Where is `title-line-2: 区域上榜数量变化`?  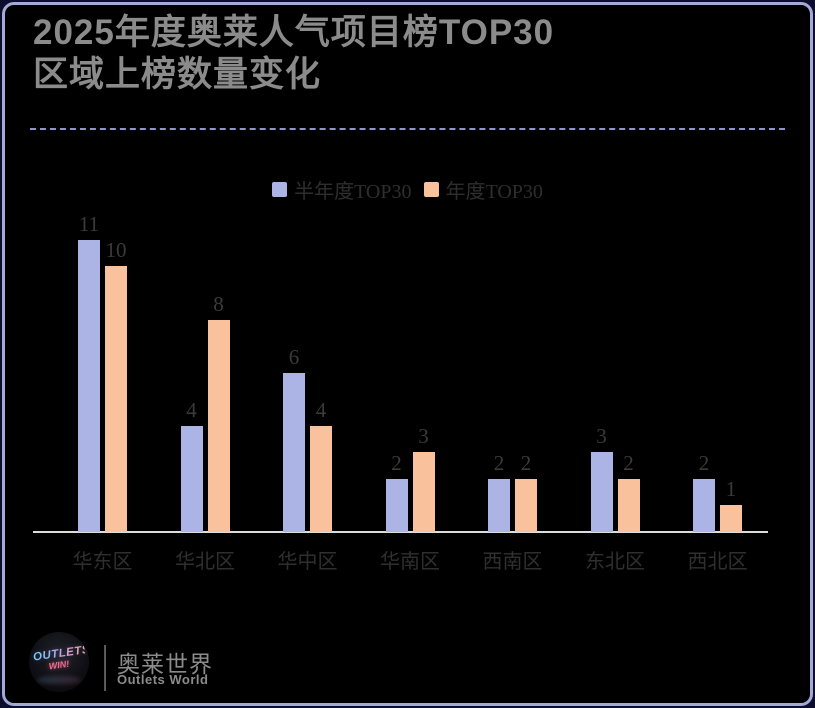 title-line-2: 区域上榜数量变化 is located at coordinates (177, 74).